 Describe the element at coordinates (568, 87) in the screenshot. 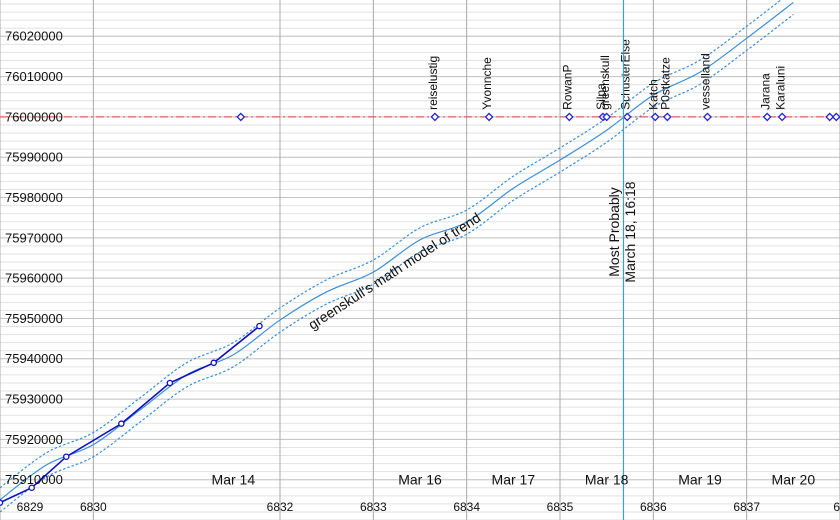

I see `signup-label: RowanP` at that location.